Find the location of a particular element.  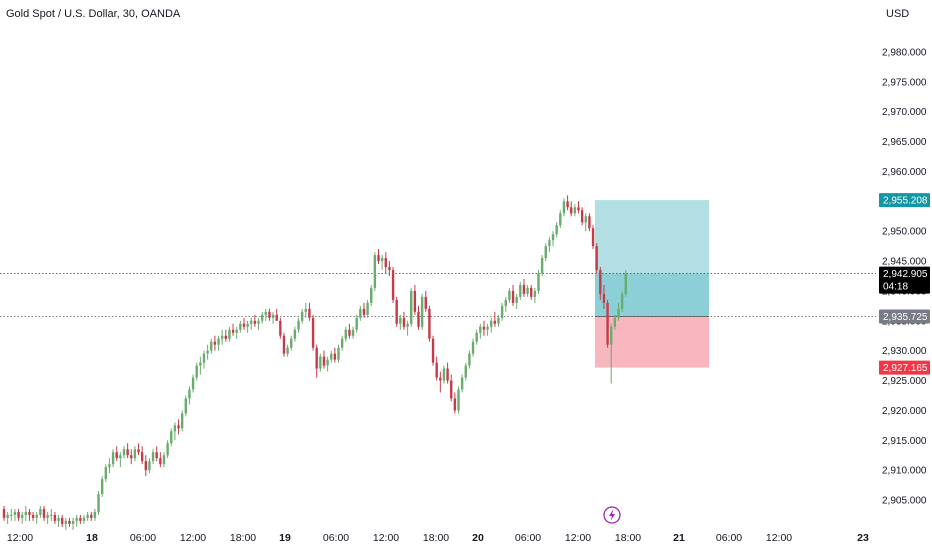

price-axis-currency: USD is located at coordinates (898, 14).